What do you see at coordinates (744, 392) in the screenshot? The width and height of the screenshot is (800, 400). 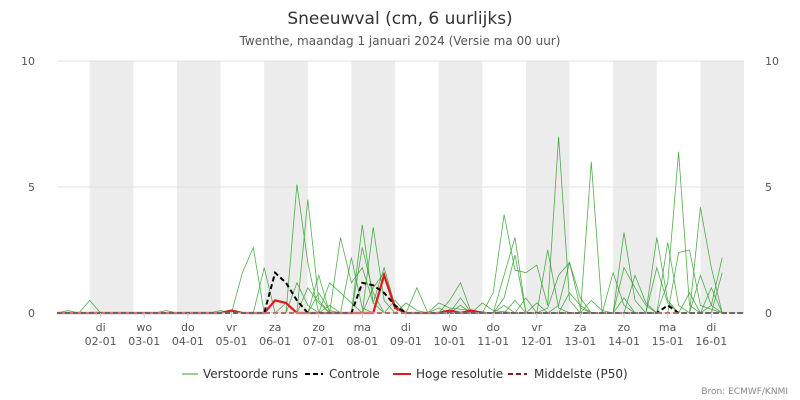 I see `source-credit: Bron: ECMWF/KNMI` at bounding box center [744, 392].